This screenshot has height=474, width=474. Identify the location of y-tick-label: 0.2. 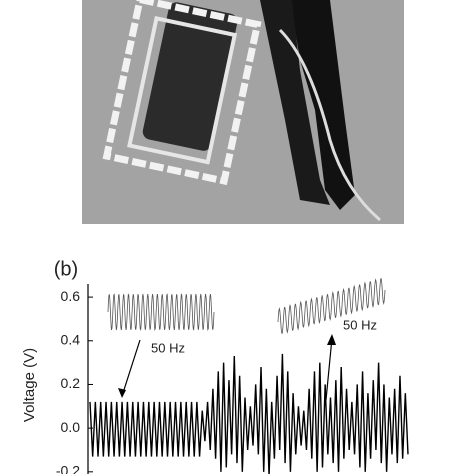
(71, 383).